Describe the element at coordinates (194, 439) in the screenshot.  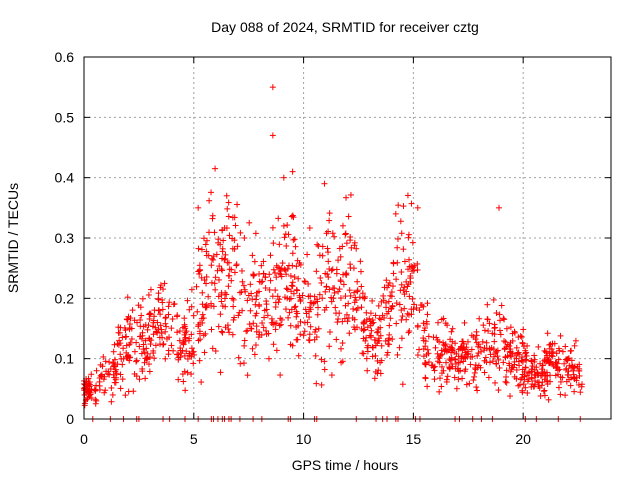
I see `x-tick-label: 5` at that location.